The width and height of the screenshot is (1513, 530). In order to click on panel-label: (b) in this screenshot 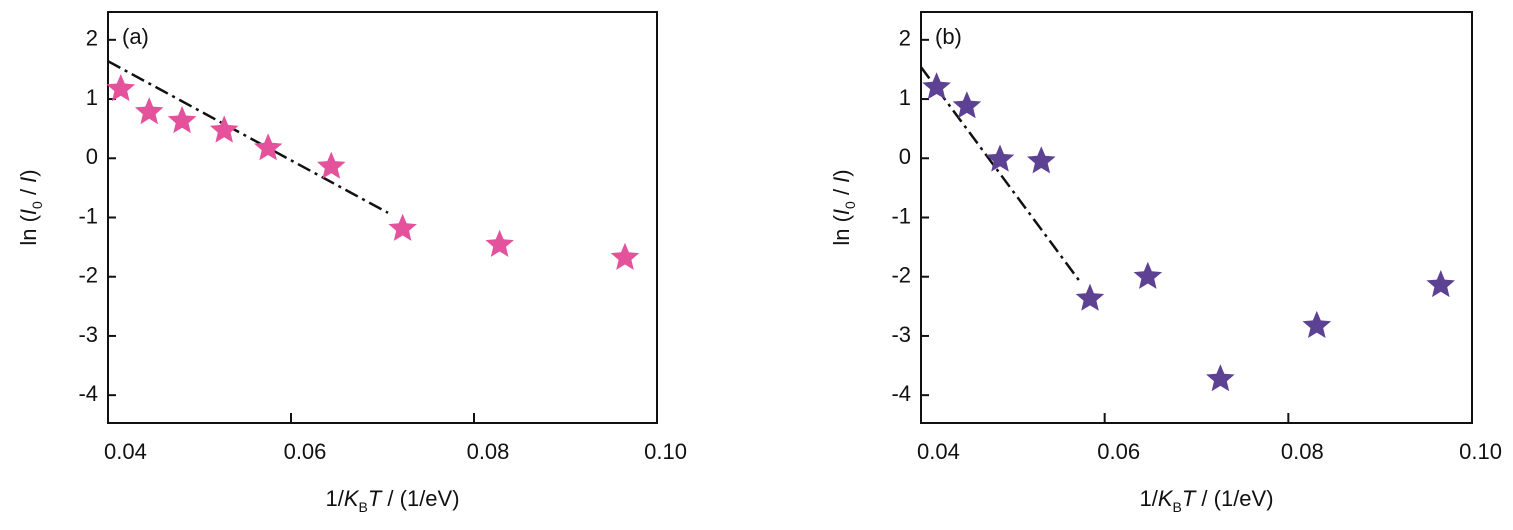, I will do `click(948, 36)`.